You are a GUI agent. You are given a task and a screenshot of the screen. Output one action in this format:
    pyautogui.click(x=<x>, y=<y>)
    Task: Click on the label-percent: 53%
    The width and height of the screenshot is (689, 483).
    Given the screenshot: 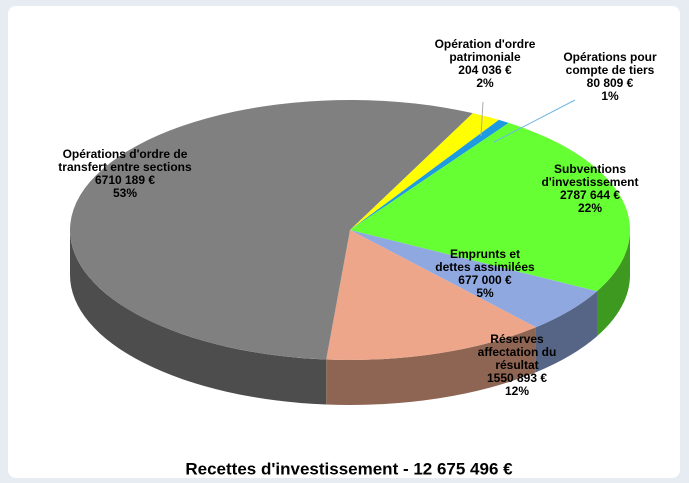 What is the action you would take?
    pyautogui.click(x=125, y=193)
    